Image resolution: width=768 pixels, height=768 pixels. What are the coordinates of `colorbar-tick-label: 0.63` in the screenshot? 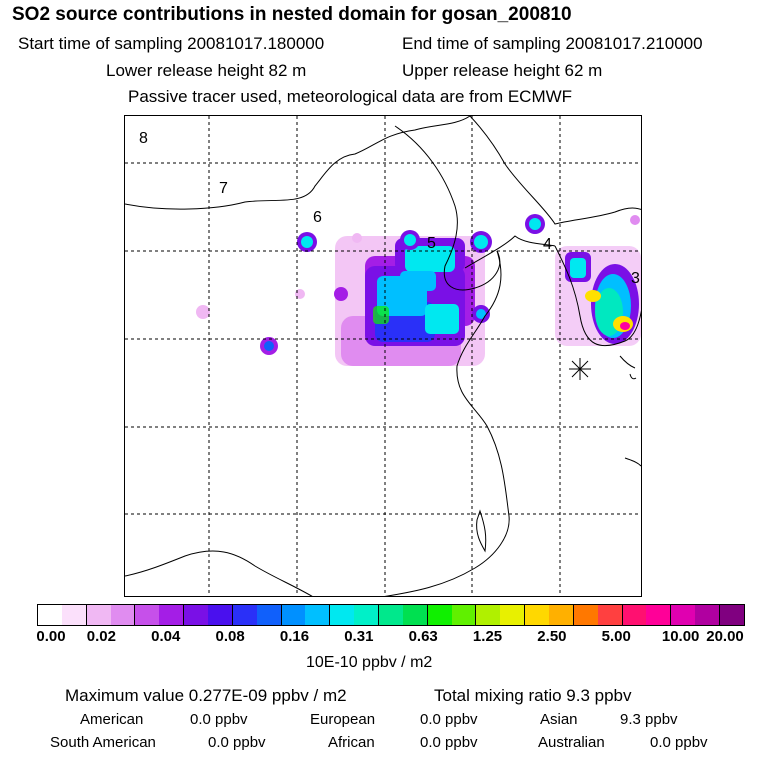 It's located at (423, 636).